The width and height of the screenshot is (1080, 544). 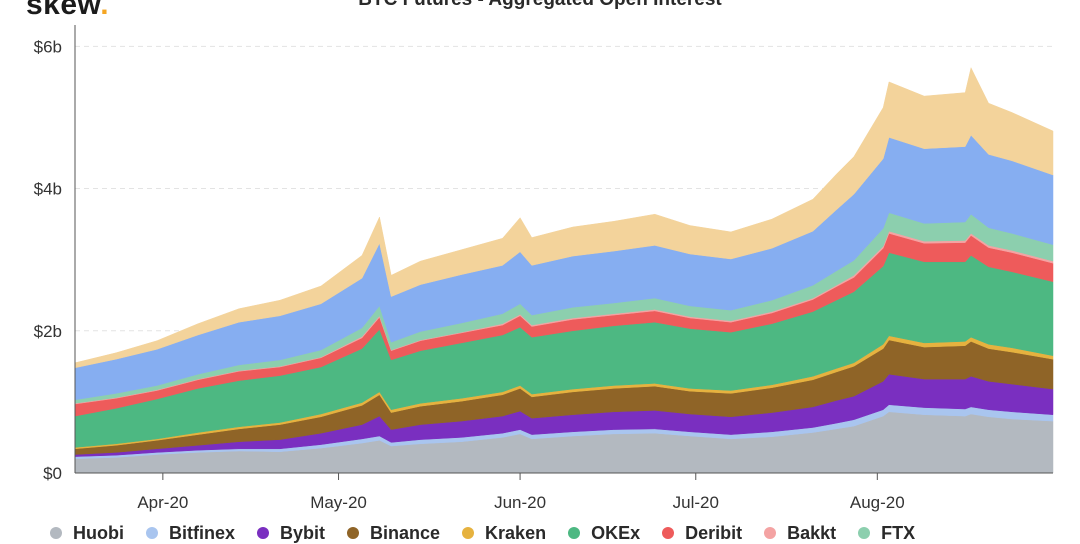 I want to click on legend-label: OKEx, so click(x=616, y=532).